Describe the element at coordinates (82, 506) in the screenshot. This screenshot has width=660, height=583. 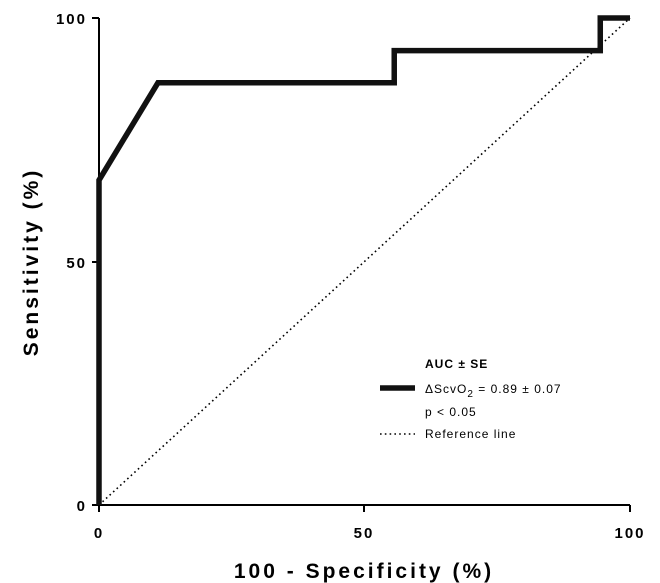
I see `y-tick-label-0: 0` at that location.